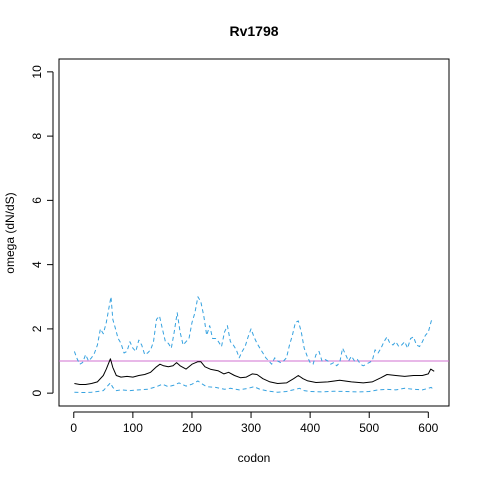 Image resolution: width=480 pixels, height=480 pixels. Describe the element at coordinates (133, 428) in the screenshot. I see `x-tick-label: 100` at that location.